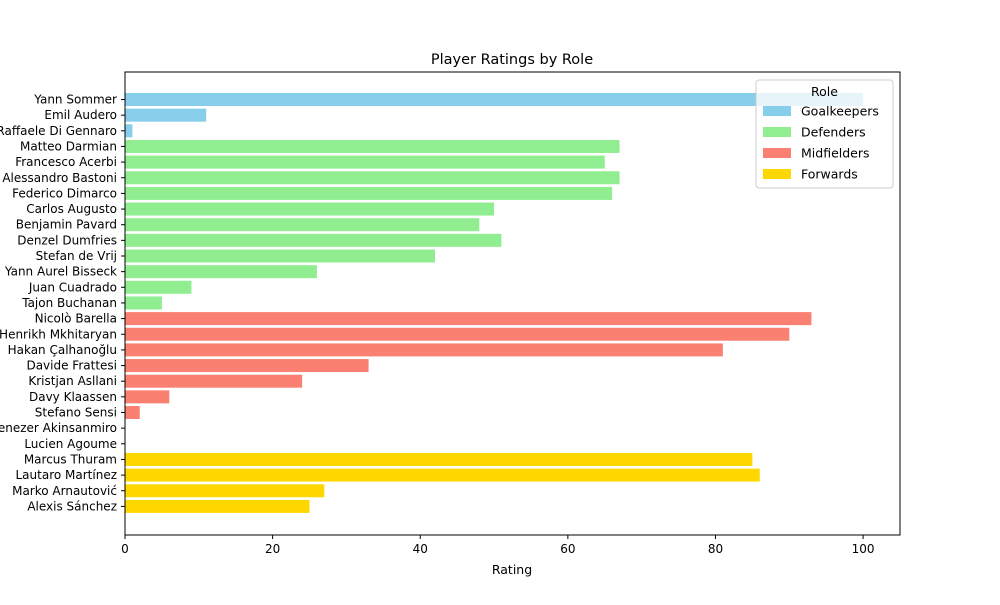 The height and width of the screenshot is (605, 1000). What do you see at coordinates (67, 240) in the screenshot?
I see `y-tick-label: Denzel Dumfries` at bounding box center [67, 240].